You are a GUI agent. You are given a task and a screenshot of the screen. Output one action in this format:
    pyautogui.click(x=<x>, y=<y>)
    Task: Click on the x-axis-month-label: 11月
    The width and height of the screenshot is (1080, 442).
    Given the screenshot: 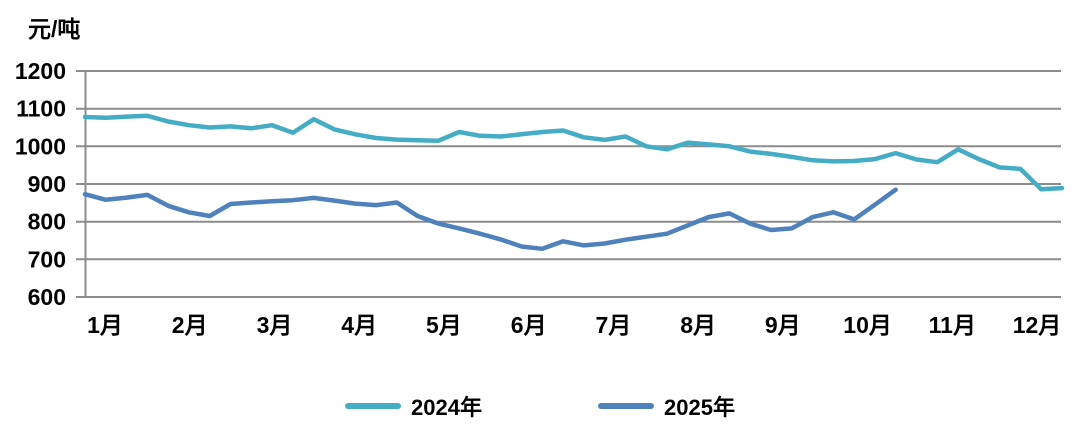 What is the action you would take?
    pyautogui.click(x=952, y=325)
    